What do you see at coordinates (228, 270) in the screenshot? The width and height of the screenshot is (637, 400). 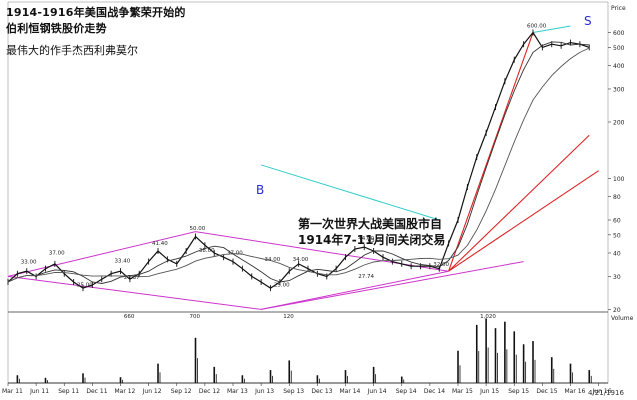 I see `basing-channel` at bounding box center [228, 270].